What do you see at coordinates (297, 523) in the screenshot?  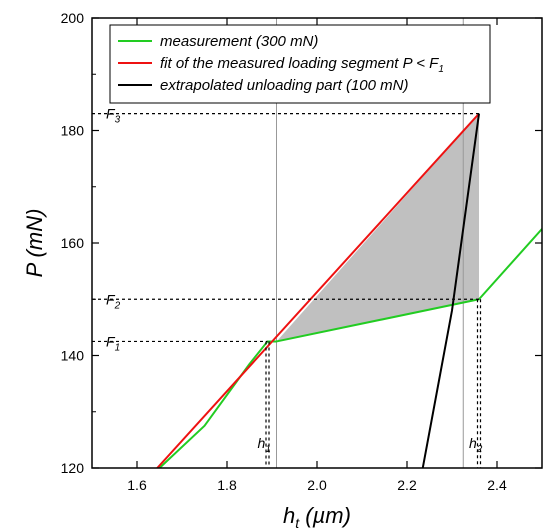 I see `x-axis-title-sub: t` at bounding box center [297, 523].